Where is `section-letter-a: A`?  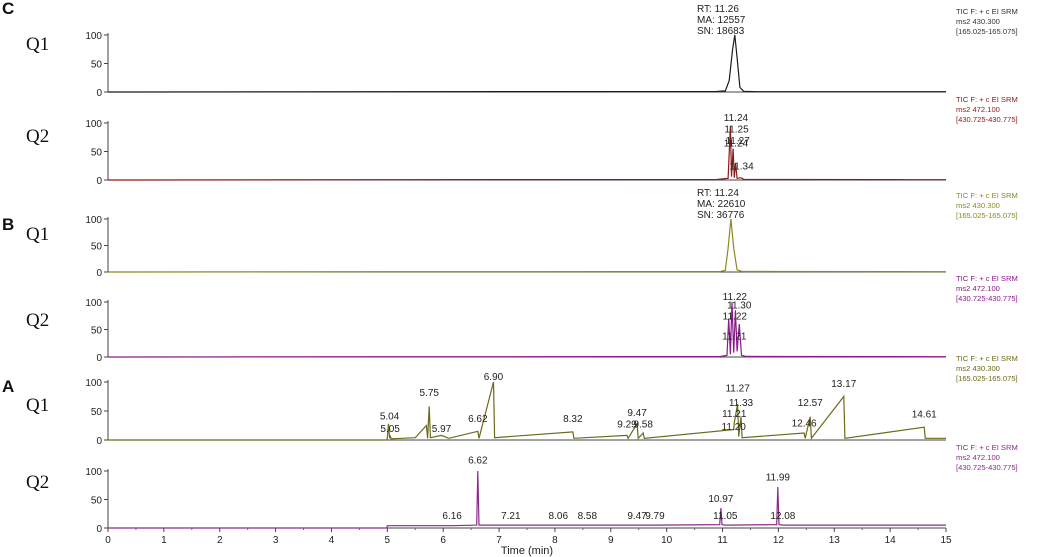
section-letter-a: A is located at coordinates (8, 386).